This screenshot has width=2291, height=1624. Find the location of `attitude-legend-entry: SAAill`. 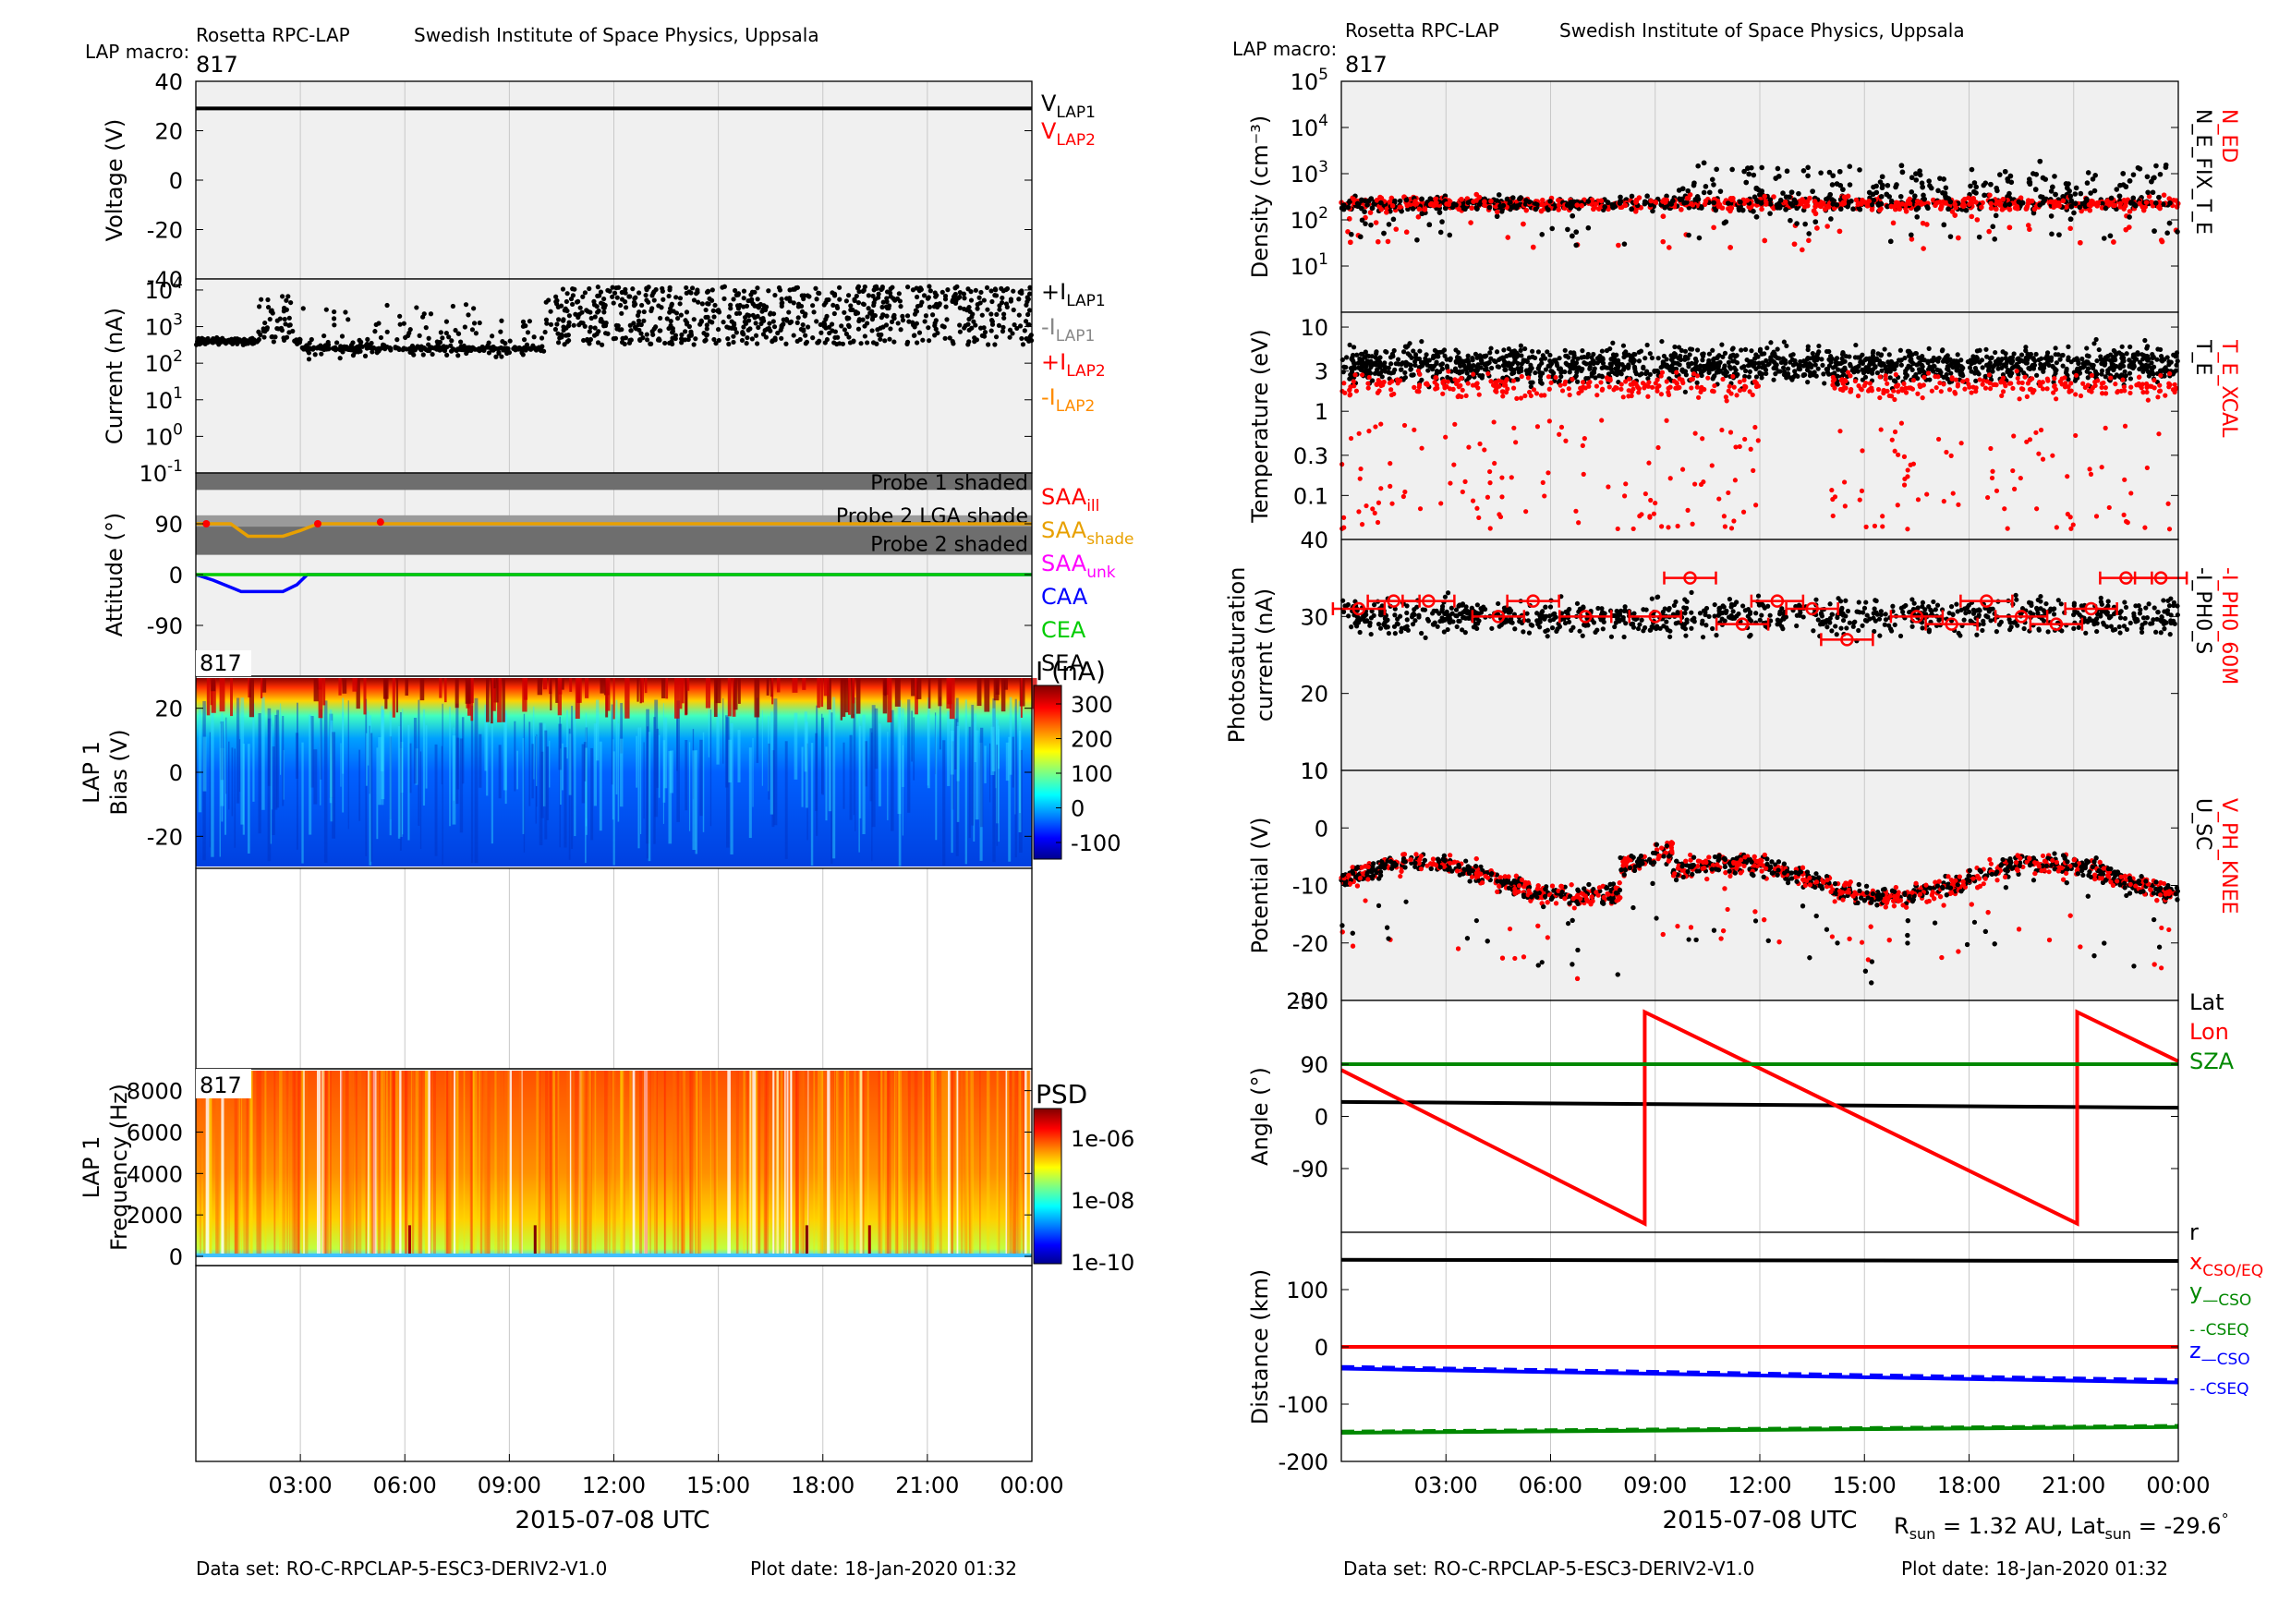

attitude-legend-entry: SAAill is located at coordinates (1070, 500).